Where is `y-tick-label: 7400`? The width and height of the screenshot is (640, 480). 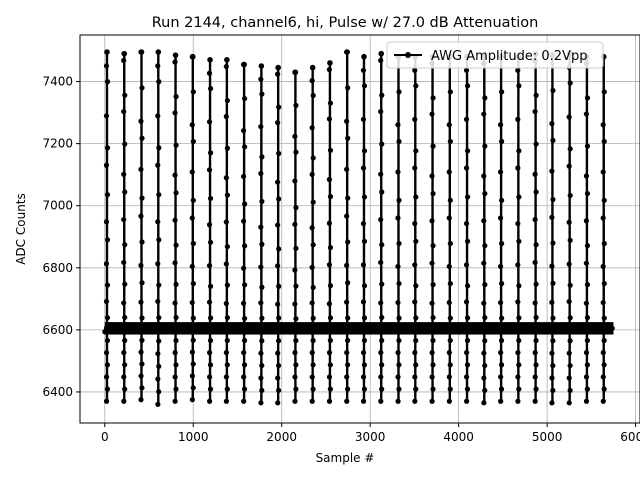 y-tick-label: 7400 is located at coordinates (57, 82).